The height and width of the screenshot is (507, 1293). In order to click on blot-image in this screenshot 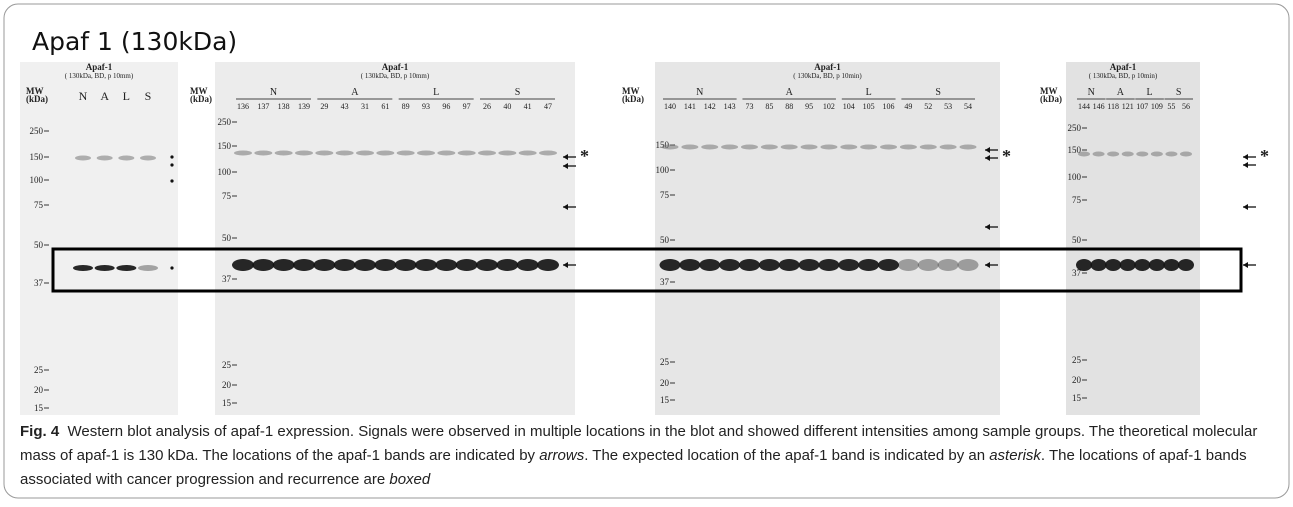, I will do `click(99, 238)`.